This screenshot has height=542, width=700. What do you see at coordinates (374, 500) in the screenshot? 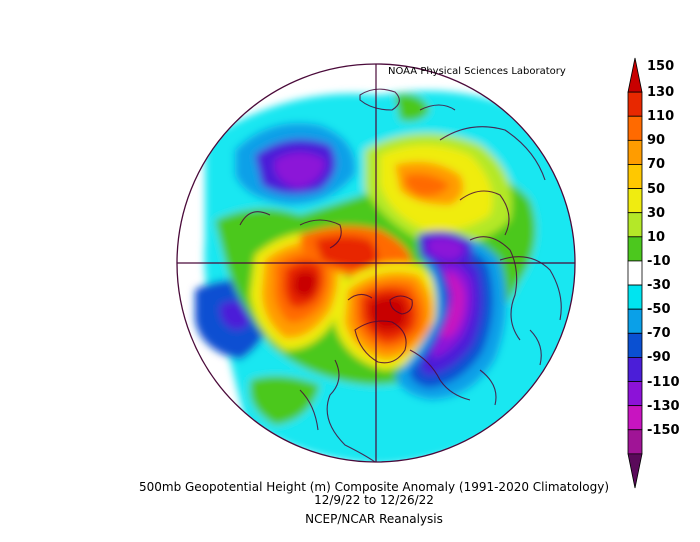
I see `caption-dates: 12/9/22 to 12/26/22` at bounding box center [374, 500].